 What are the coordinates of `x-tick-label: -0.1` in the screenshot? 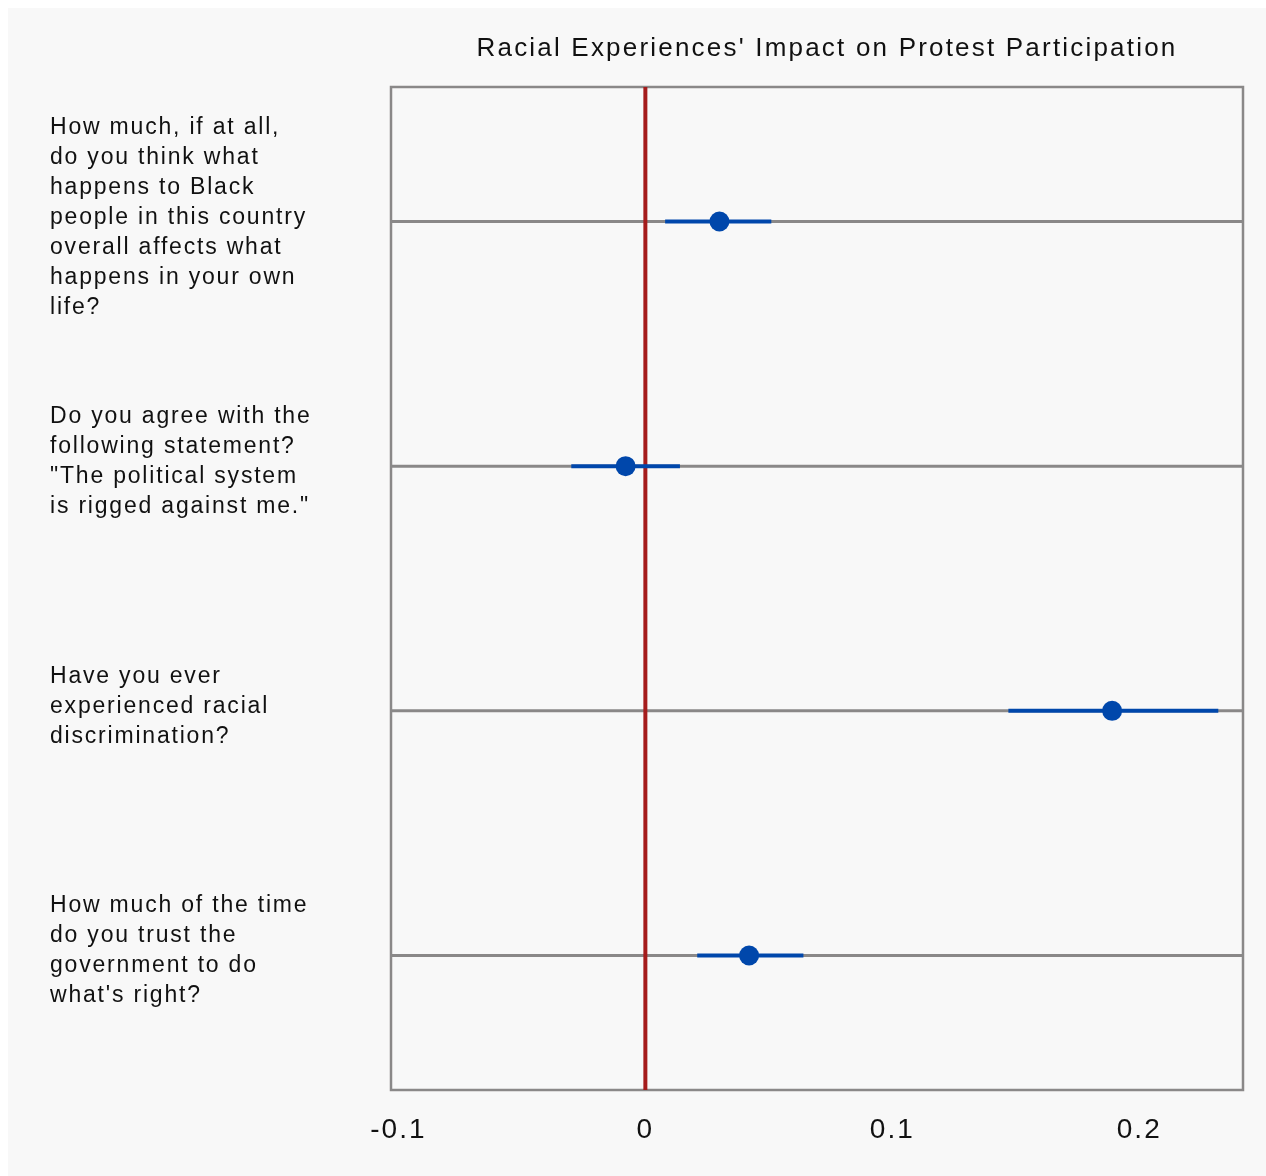 It's located at (398, 1128).